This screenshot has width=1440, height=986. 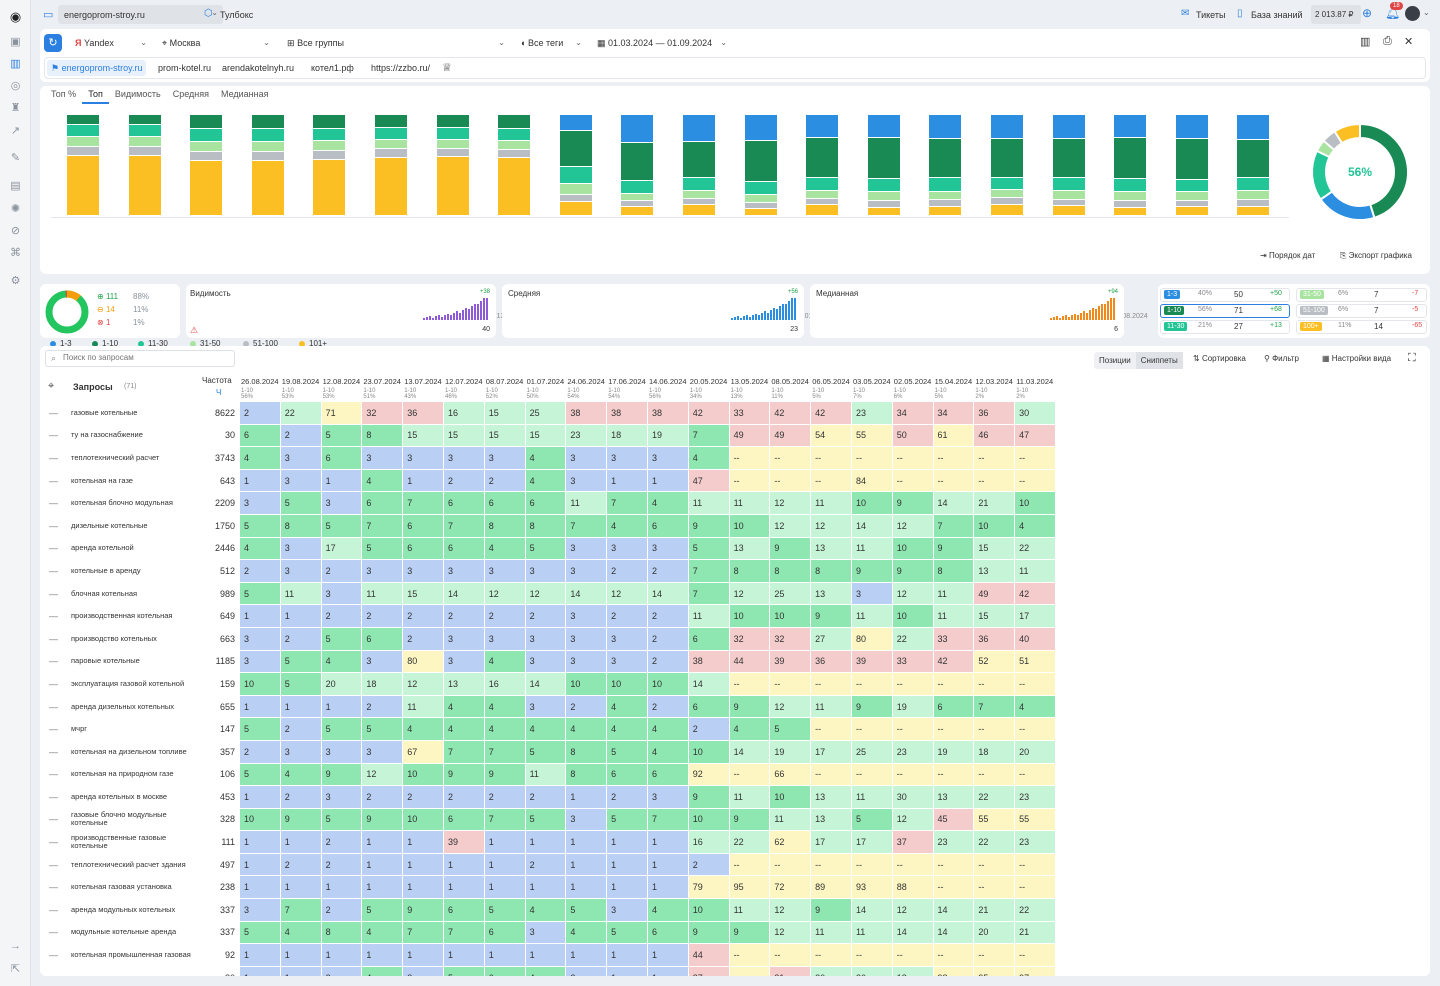 I want to click on position-cell: 30, so click(x=912, y=797).